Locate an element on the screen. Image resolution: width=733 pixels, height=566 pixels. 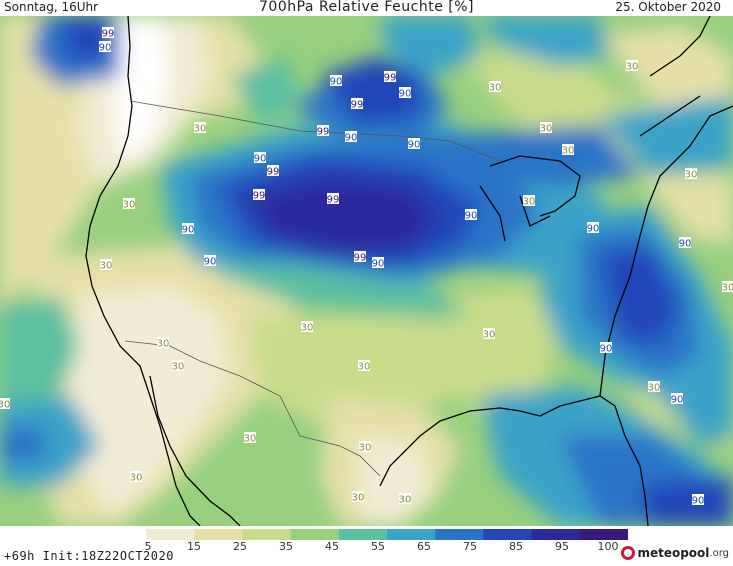
color-scale-tick-label: 65 is located at coordinates (424, 546).